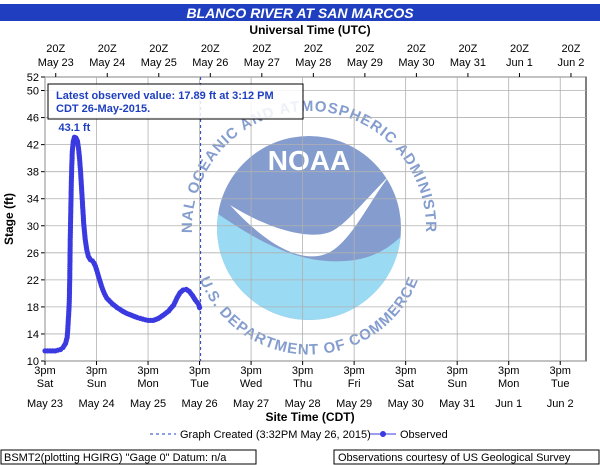 The width and height of the screenshot is (600, 465). I want to click on top-axis-title: Universal Time (UTC), so click(309, 30).